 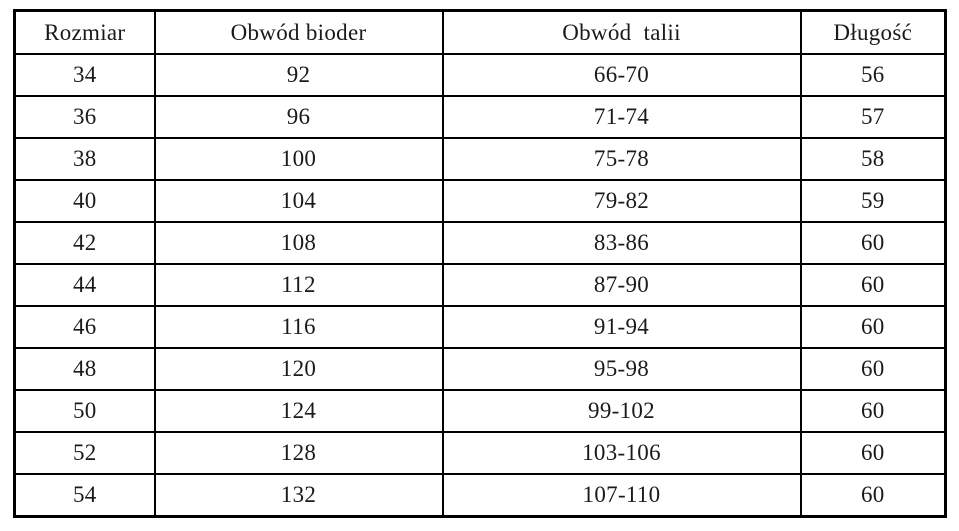 I want to click on cell-rozmiar: 50, so click(x=84, y=411).